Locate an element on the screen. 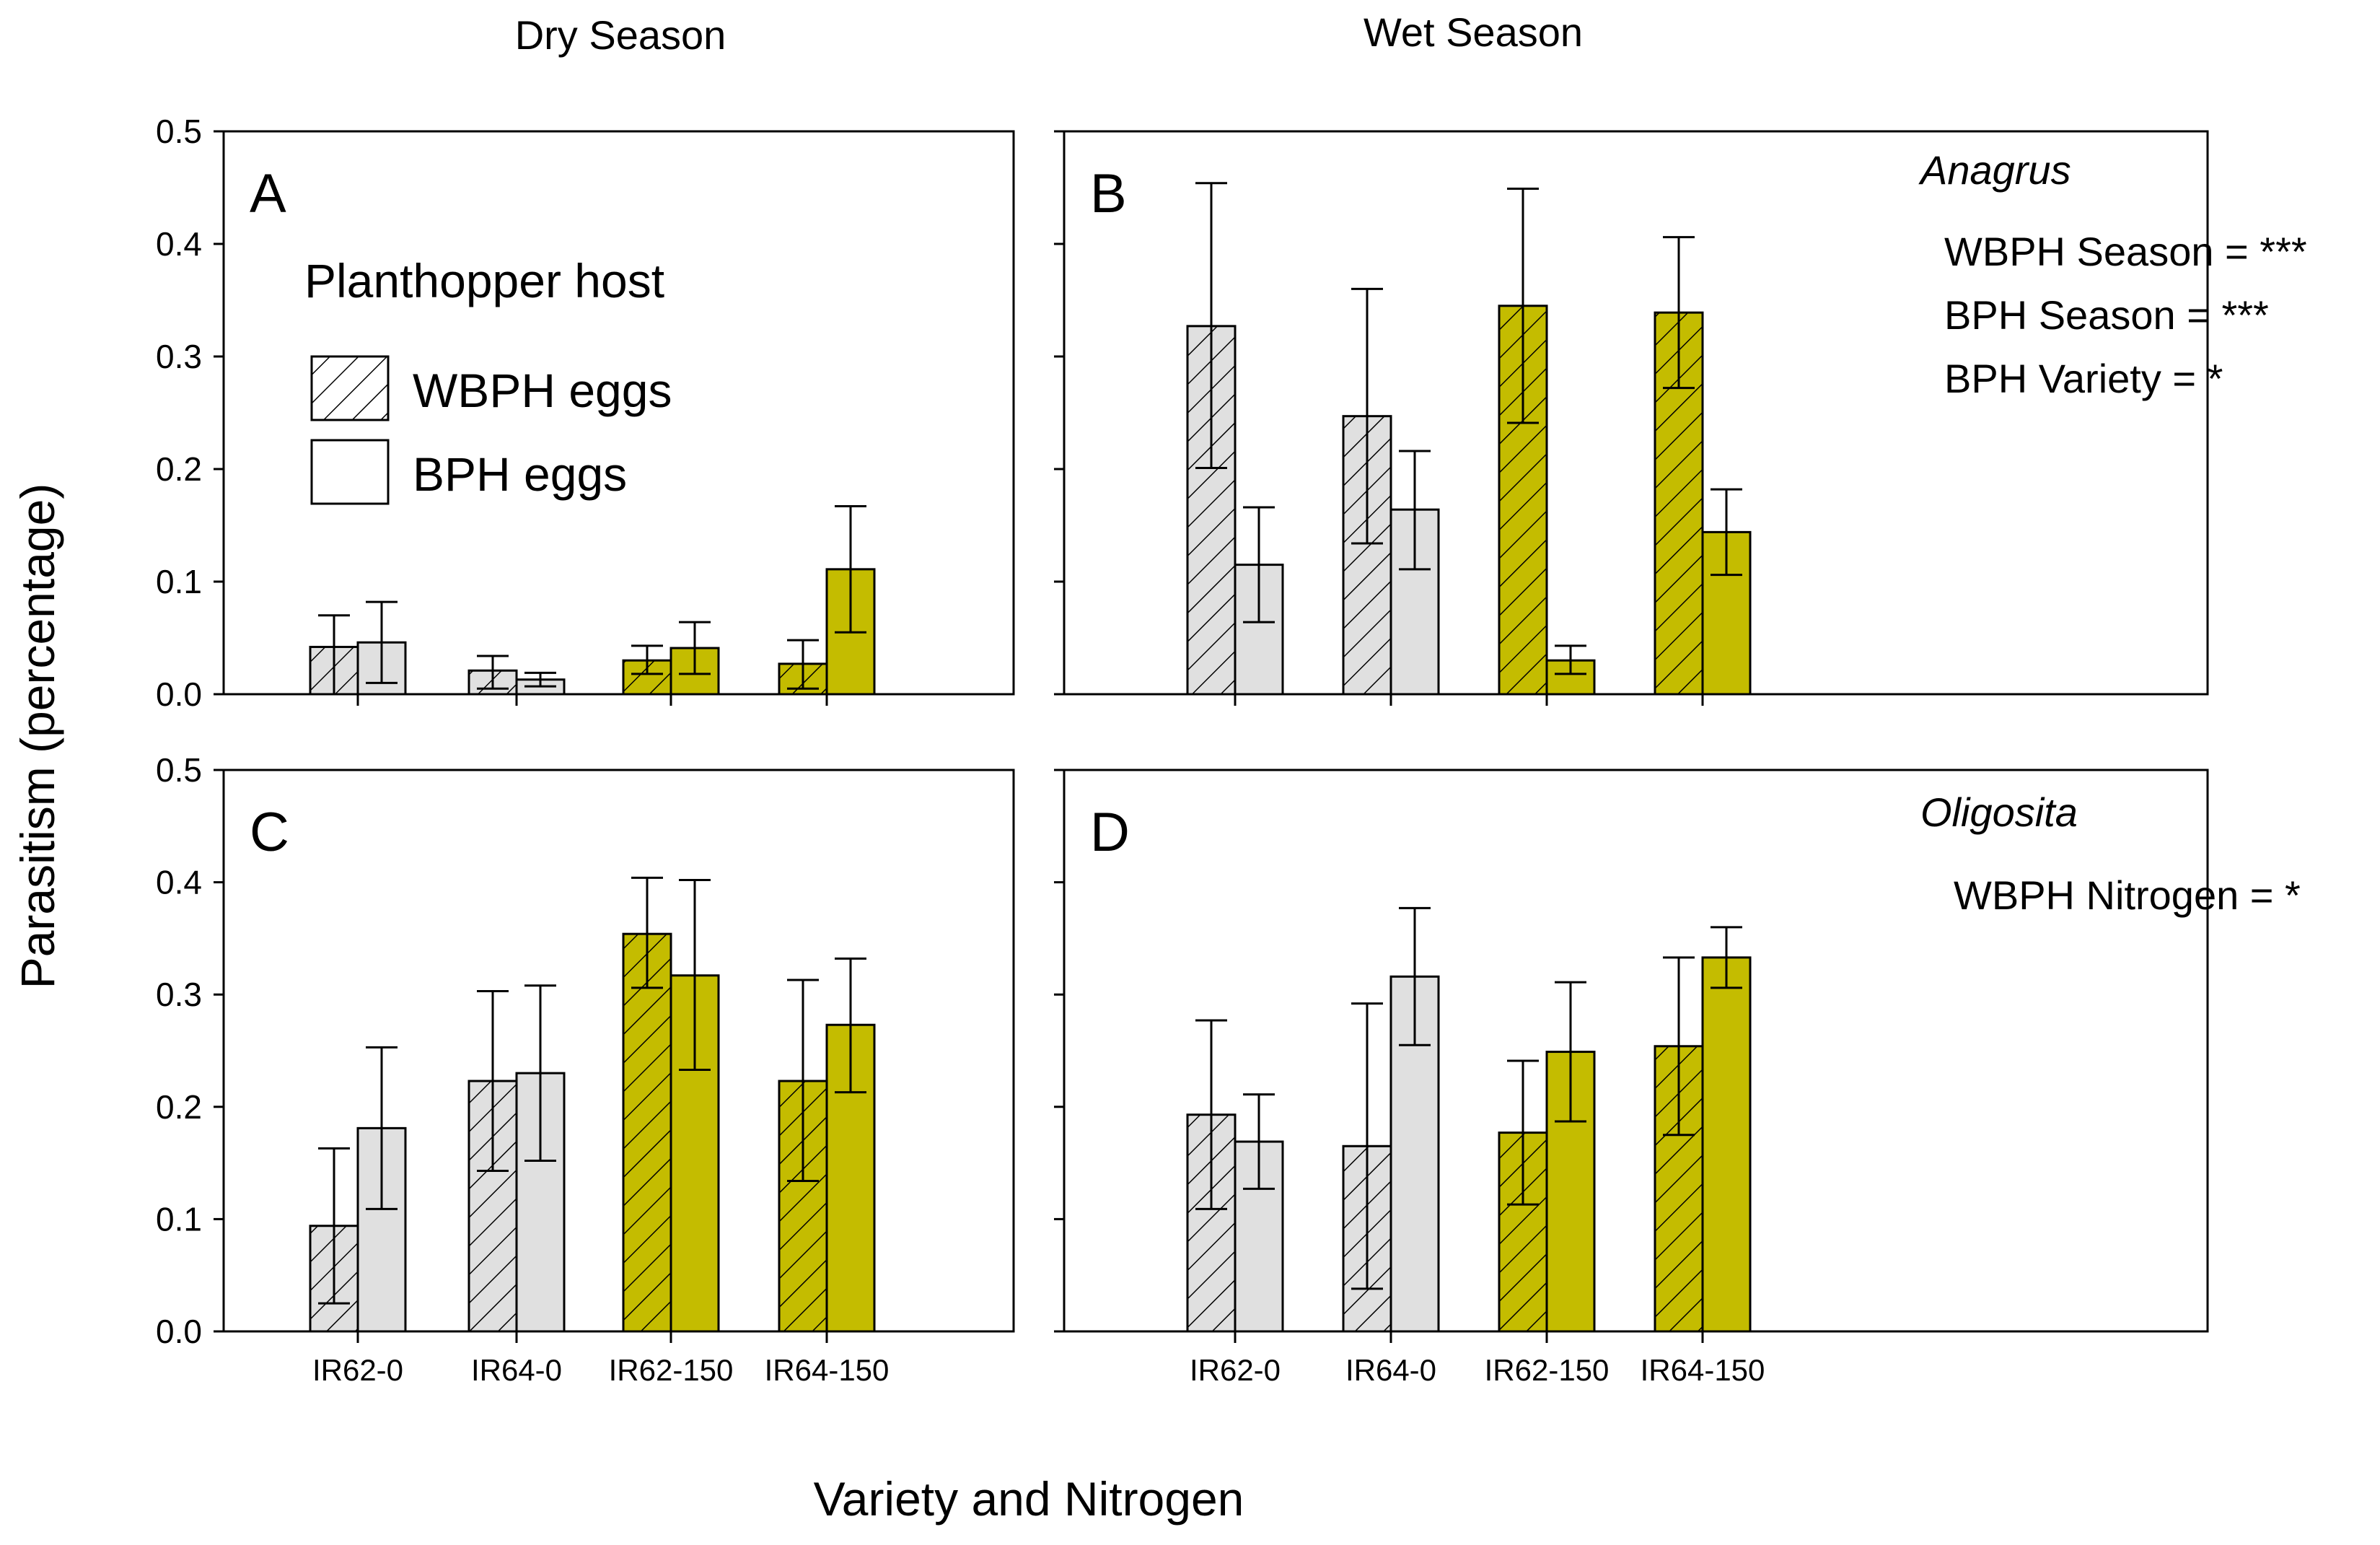  annotation-line: WBPH Nitrogen = * is located at coordinates (2127, 895).